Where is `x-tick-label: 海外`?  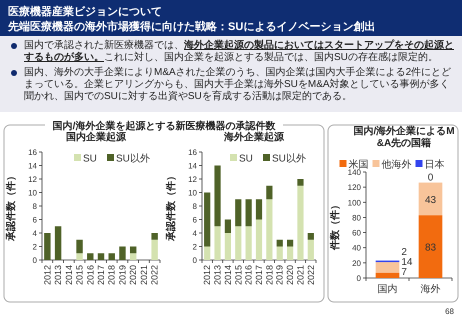 x-tick-label: 海外 is located at coordinates (430, 289).